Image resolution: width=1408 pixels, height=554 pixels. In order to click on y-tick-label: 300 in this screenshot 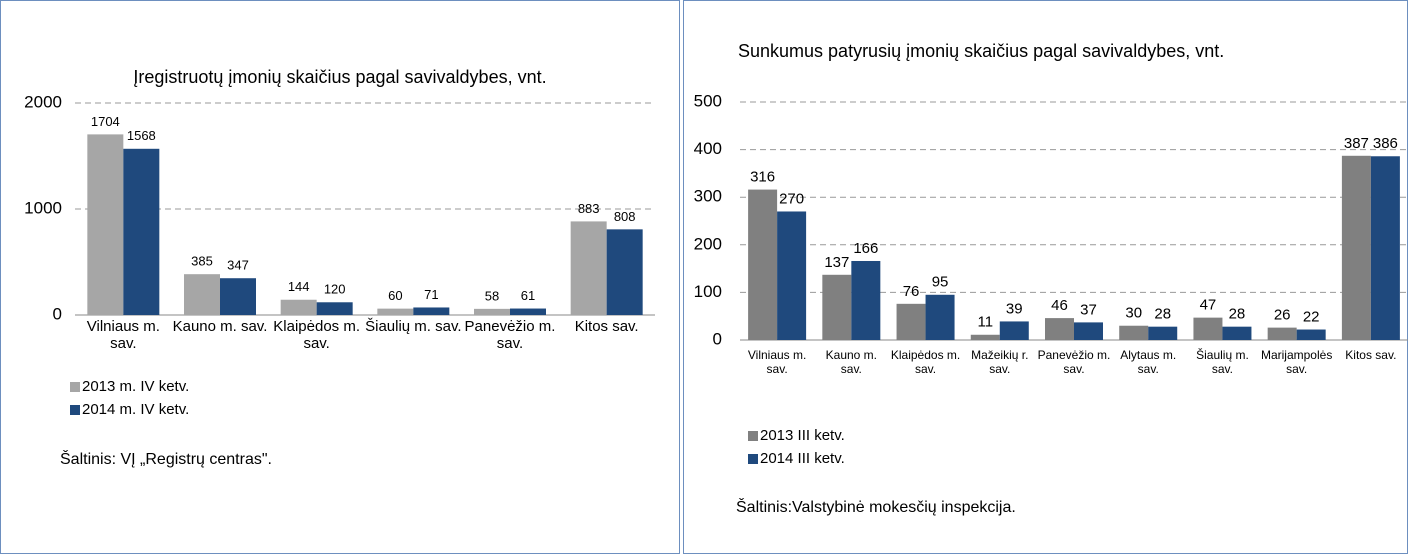, I will do `click(708, 196)`.